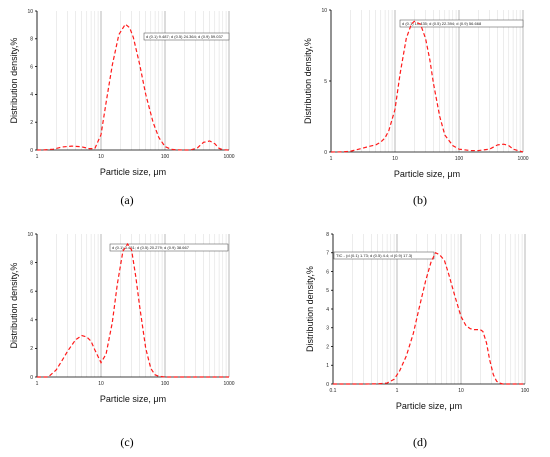 The width and height of the screenshot is (550, 457). What do you see at coordinates (420, 442) in the screenshot?
I see `caption-d: (d)` at bounding box center [420, 442].